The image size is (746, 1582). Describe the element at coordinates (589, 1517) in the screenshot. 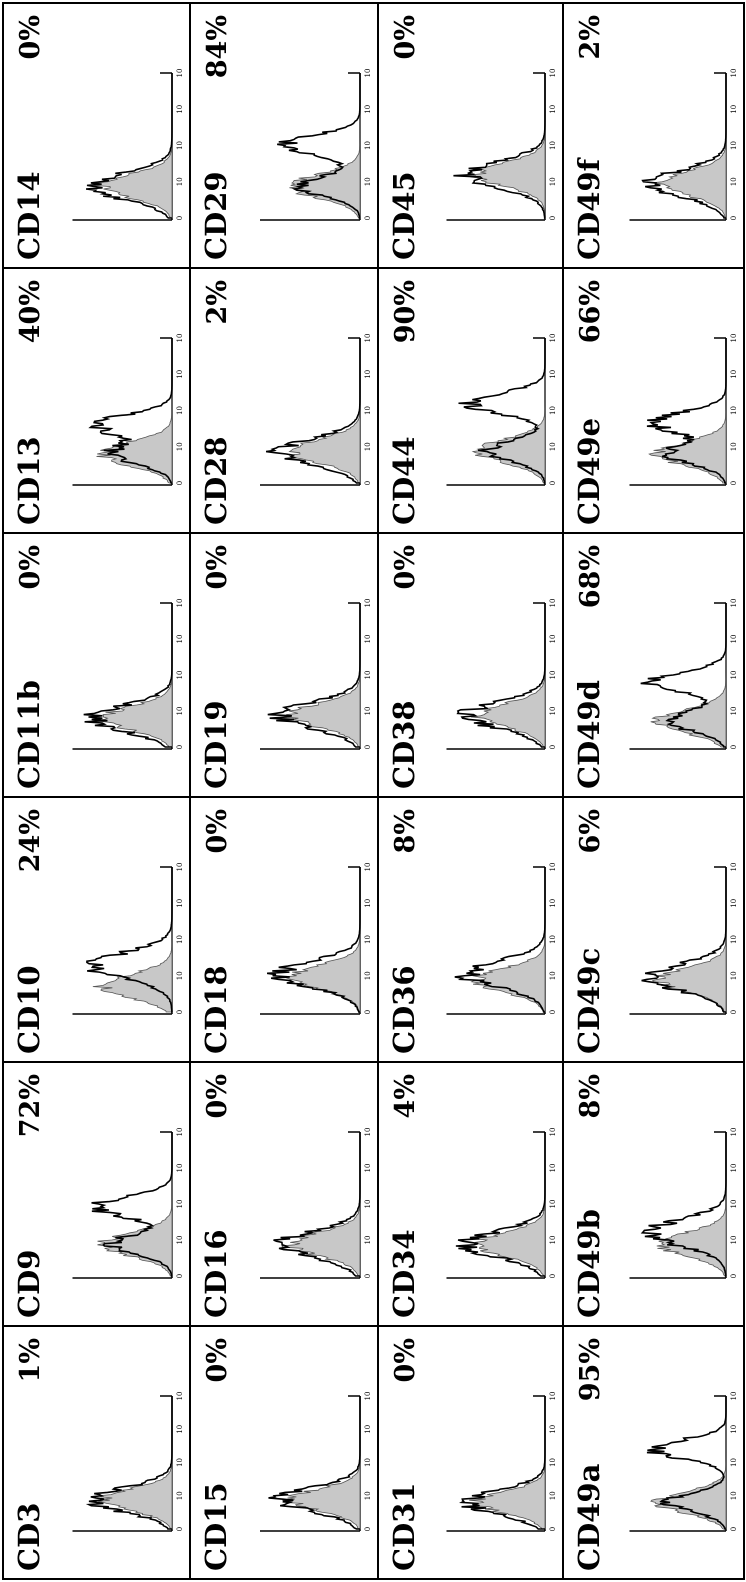

I see `marker-label: CD49a` at that location.